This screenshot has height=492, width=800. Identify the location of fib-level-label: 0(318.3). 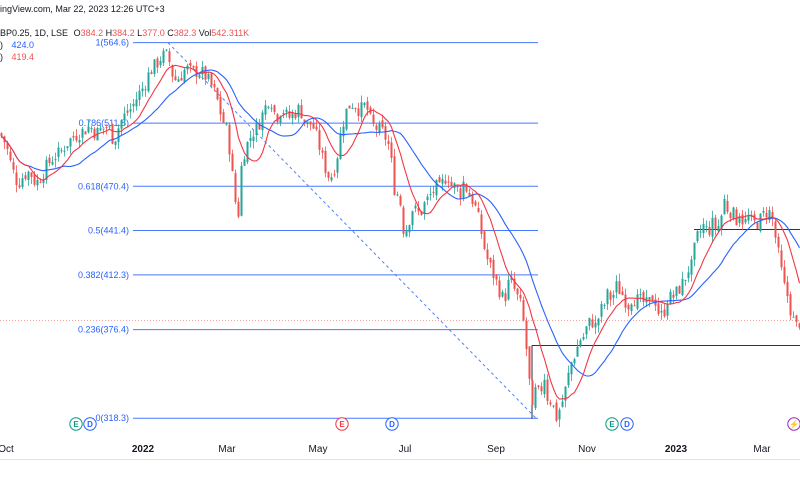
(112, 418).